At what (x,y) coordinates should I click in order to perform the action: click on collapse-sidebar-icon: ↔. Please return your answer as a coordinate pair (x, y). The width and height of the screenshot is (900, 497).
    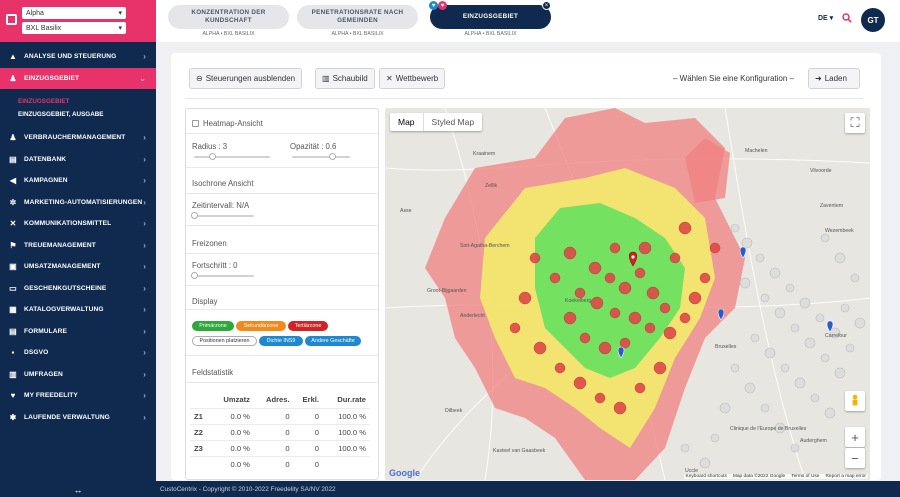
    Looking at the image, I should click on (78, 490).